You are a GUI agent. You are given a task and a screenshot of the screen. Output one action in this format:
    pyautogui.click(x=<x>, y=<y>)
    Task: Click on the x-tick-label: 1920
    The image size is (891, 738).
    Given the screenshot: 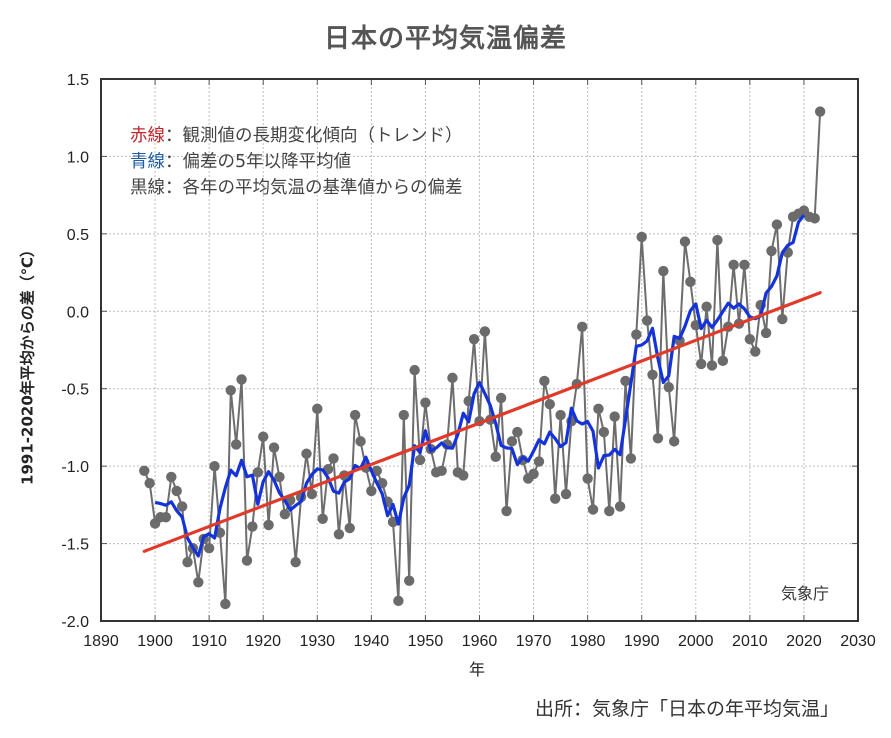 What is the action you would take?
    pyautogui.click(x=263, y=641)
    